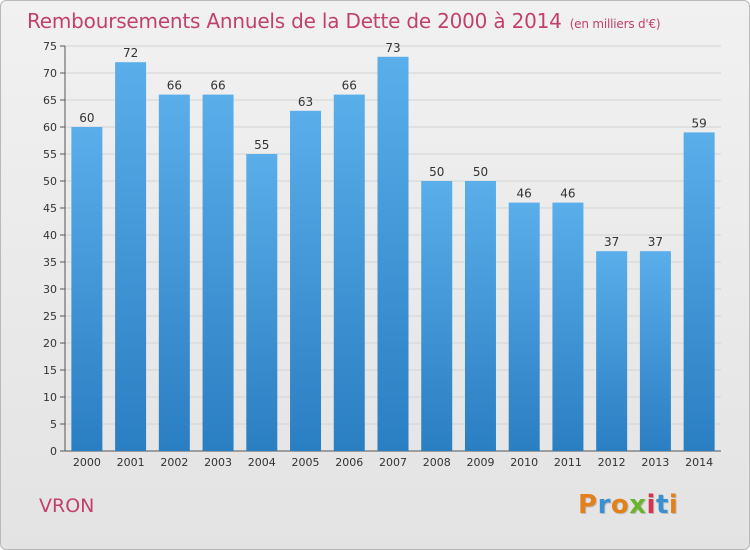 The width and height of the screenshot is (750, 550). Describe the element at coordinates (261, 145) in the screenshot. I see `bar-value-label: 55` at that location.